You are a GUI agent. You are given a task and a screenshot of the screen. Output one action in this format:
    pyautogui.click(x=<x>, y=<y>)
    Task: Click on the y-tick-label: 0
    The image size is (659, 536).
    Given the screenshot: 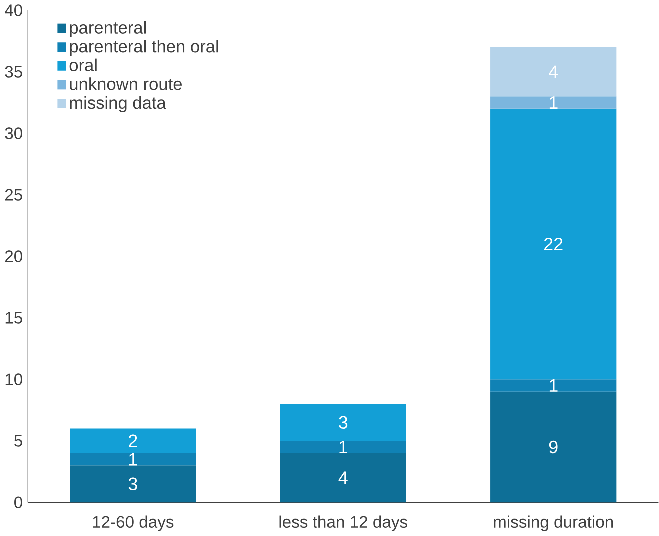 What is the action you would take?
    pyautogui.click(x=18, y=502)
    